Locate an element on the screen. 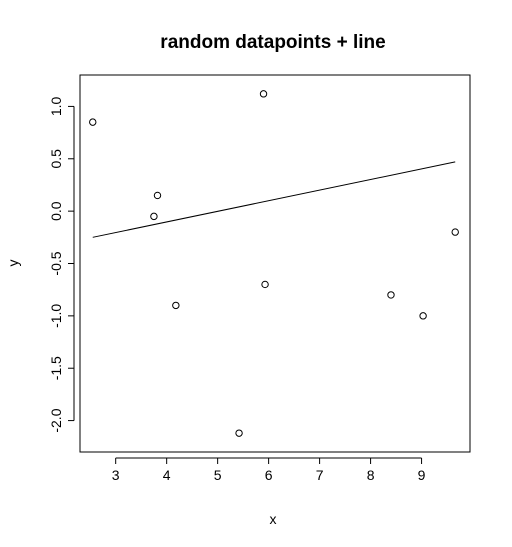 The width and height of the screenshot is (512, 547). x-tick-label: 3 is located at coordinates (116, 475).